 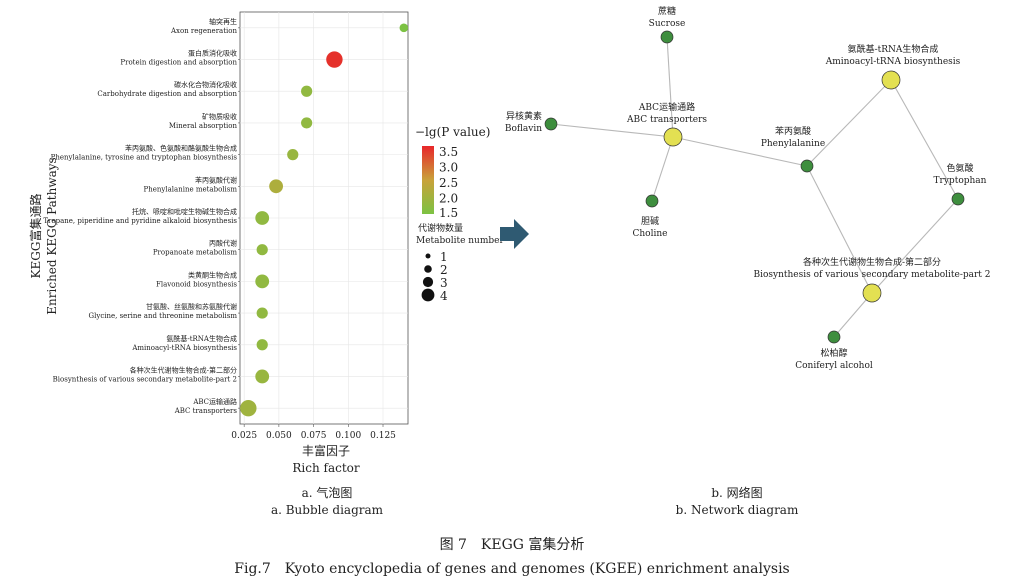 What do you see at coordinates (872, 293) in the screenshot?
I see `network-node-secondary` at bounding box center [872, 293].